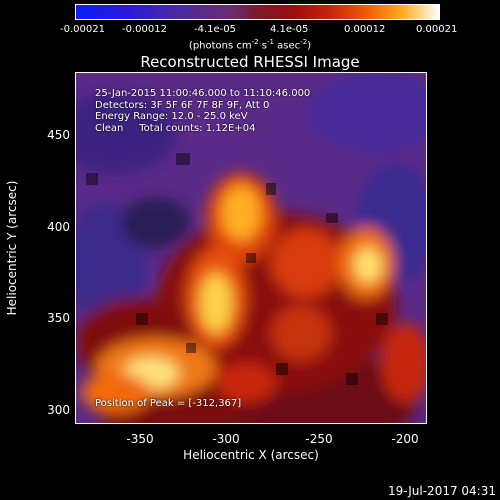 Image resolution: width=500 pixels, height=500 pixels. I want to click on info-time-range: 25-Jan-2015 11:00:46.000 to 11:10:46.000, so click(203, 93).